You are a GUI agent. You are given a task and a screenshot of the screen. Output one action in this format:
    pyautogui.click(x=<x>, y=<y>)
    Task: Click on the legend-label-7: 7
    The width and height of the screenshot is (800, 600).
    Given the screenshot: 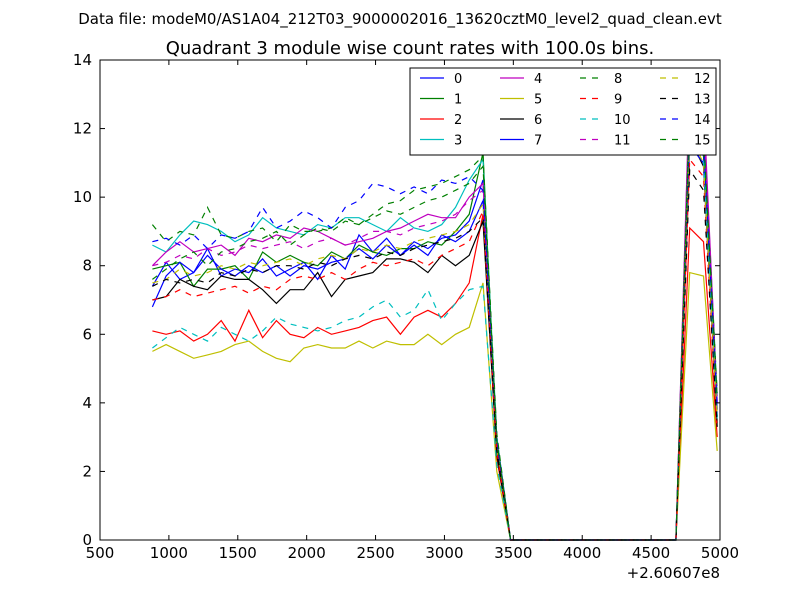 What is the action you would take?
    pyautogui.click(x=538, y=141)
    